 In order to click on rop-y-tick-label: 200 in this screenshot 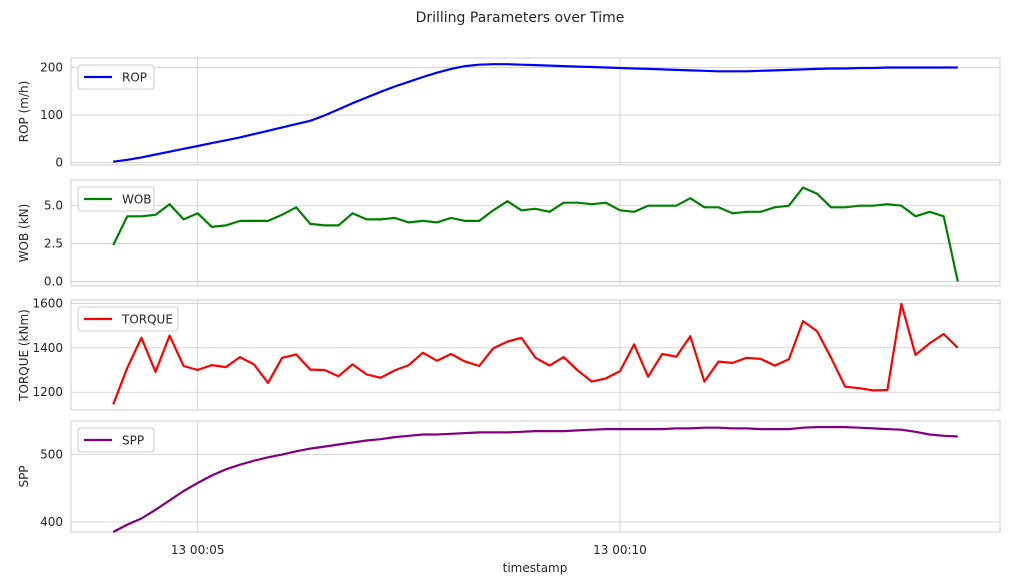, I will do `click(51, 68)`.